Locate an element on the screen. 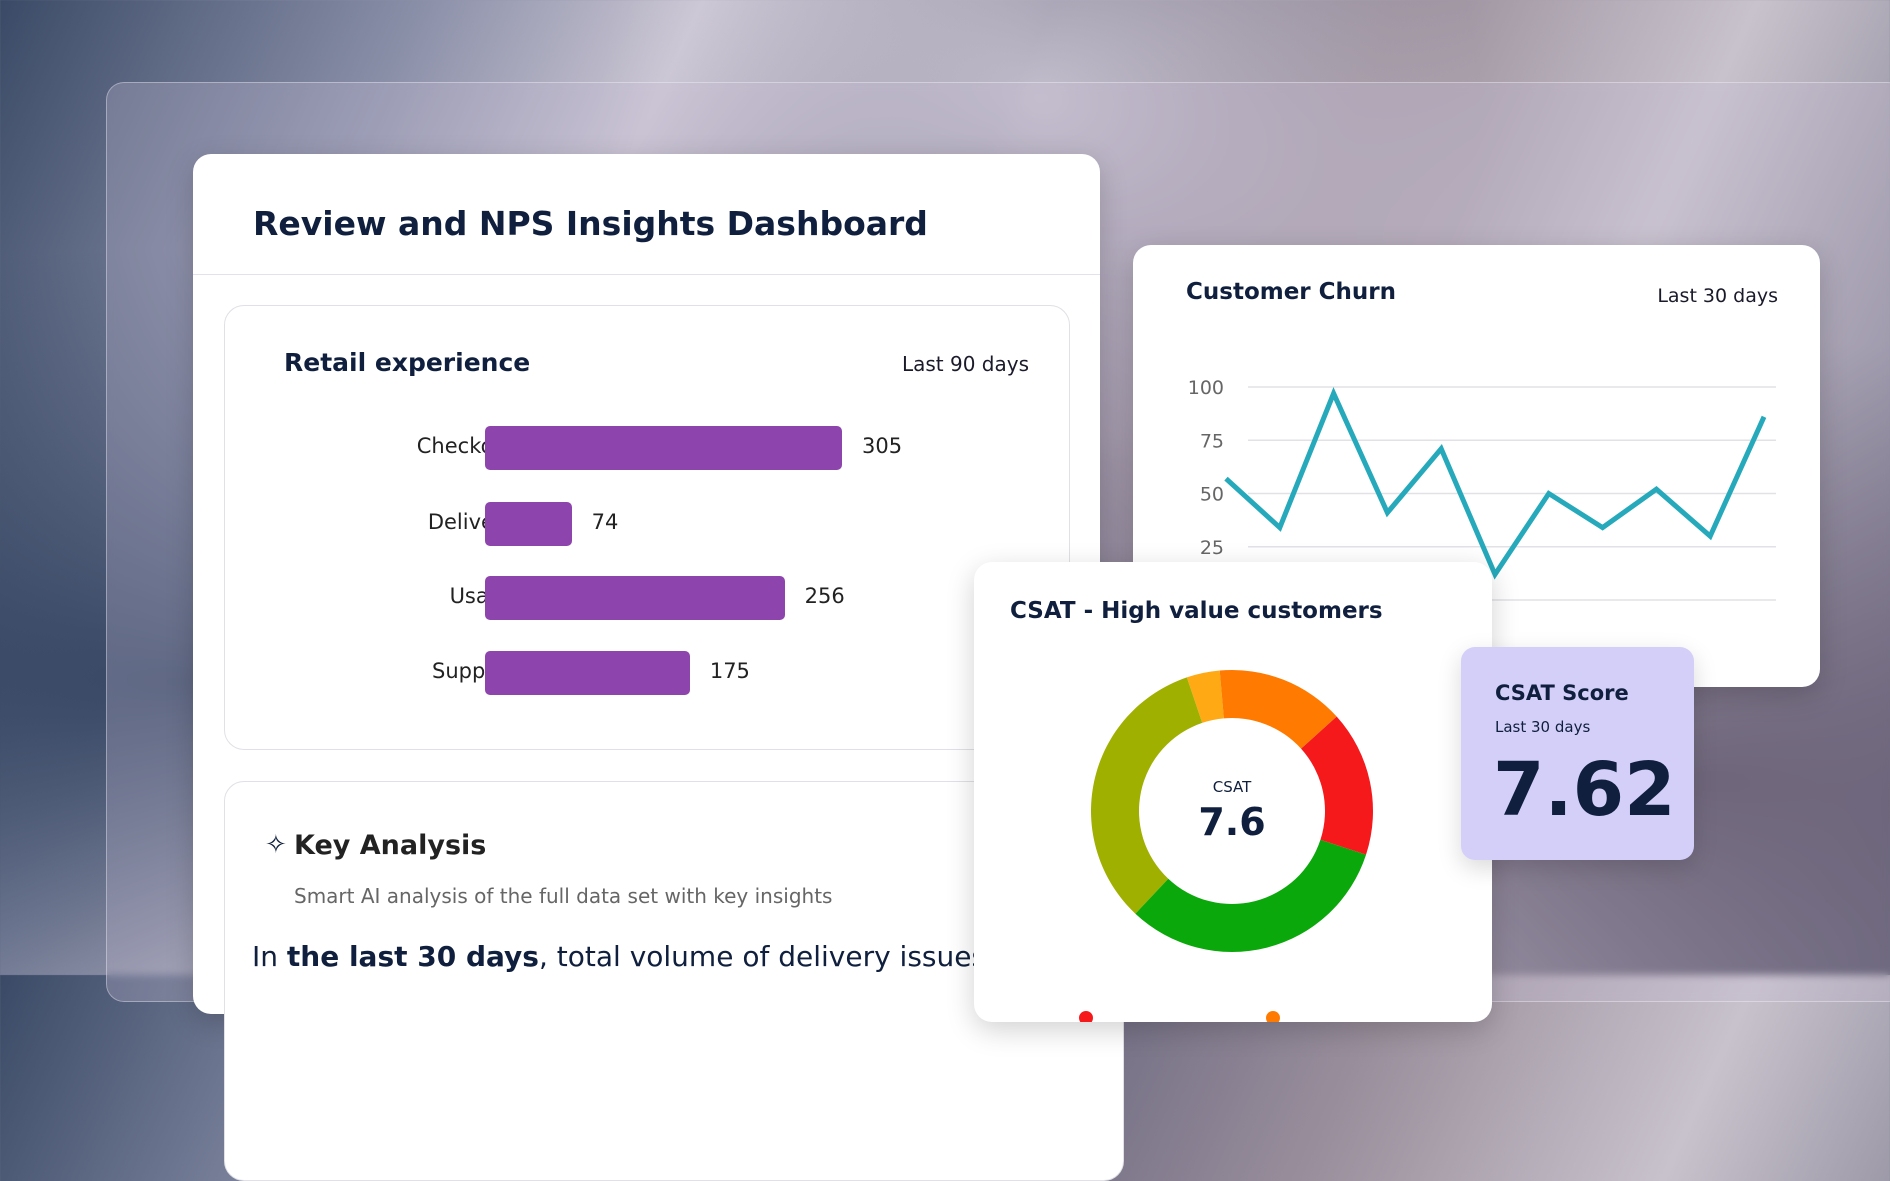  bar-value: 305 is located at coordinates (882, 446).